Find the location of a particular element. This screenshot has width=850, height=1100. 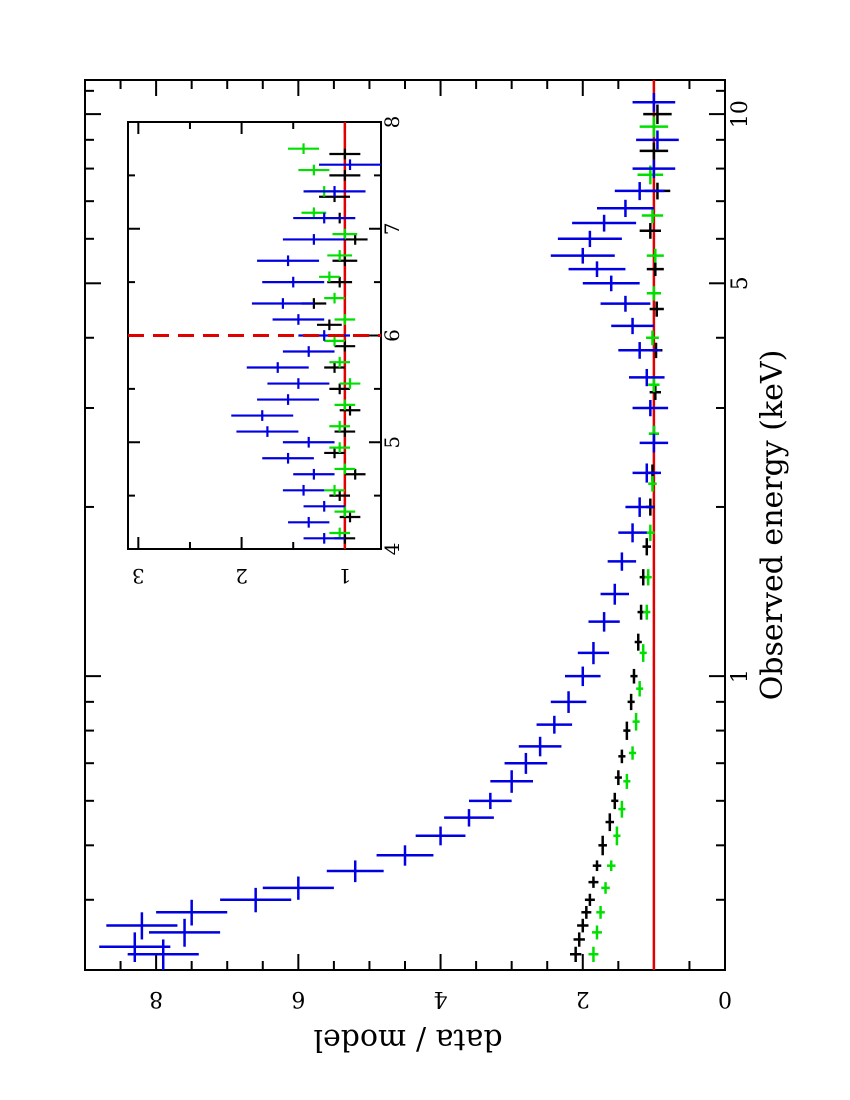

inset-x-tick-label: 6 is located at coordinates (392, 335).